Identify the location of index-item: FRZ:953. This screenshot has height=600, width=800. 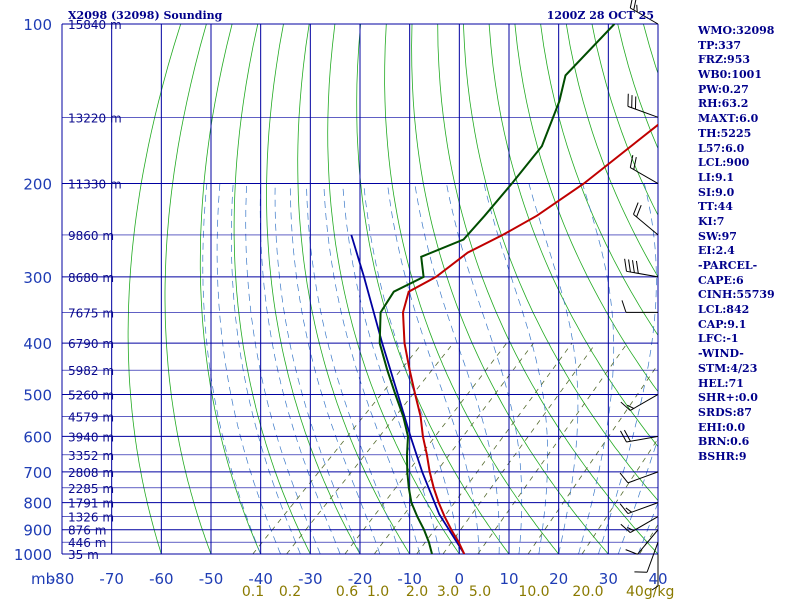
(724, 60).